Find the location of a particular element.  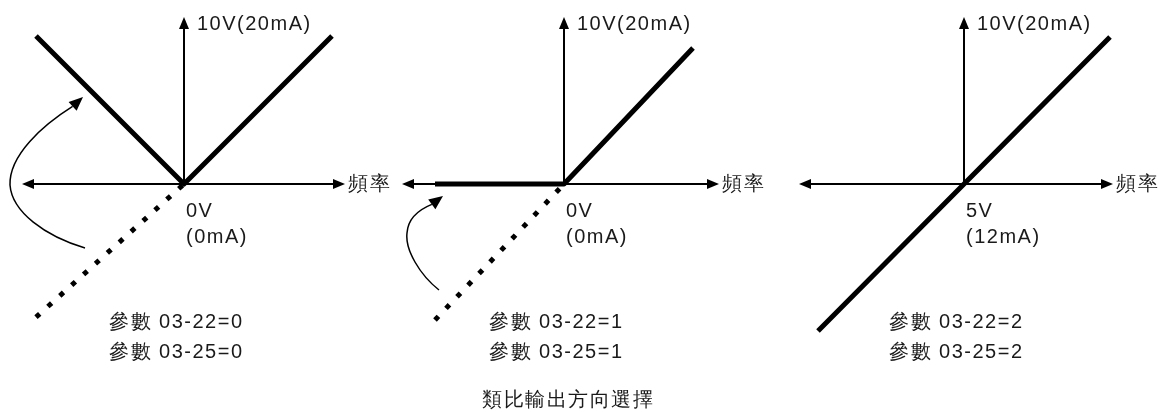

annotation: 5V (12mA) is located at coordinates (1003, 222).